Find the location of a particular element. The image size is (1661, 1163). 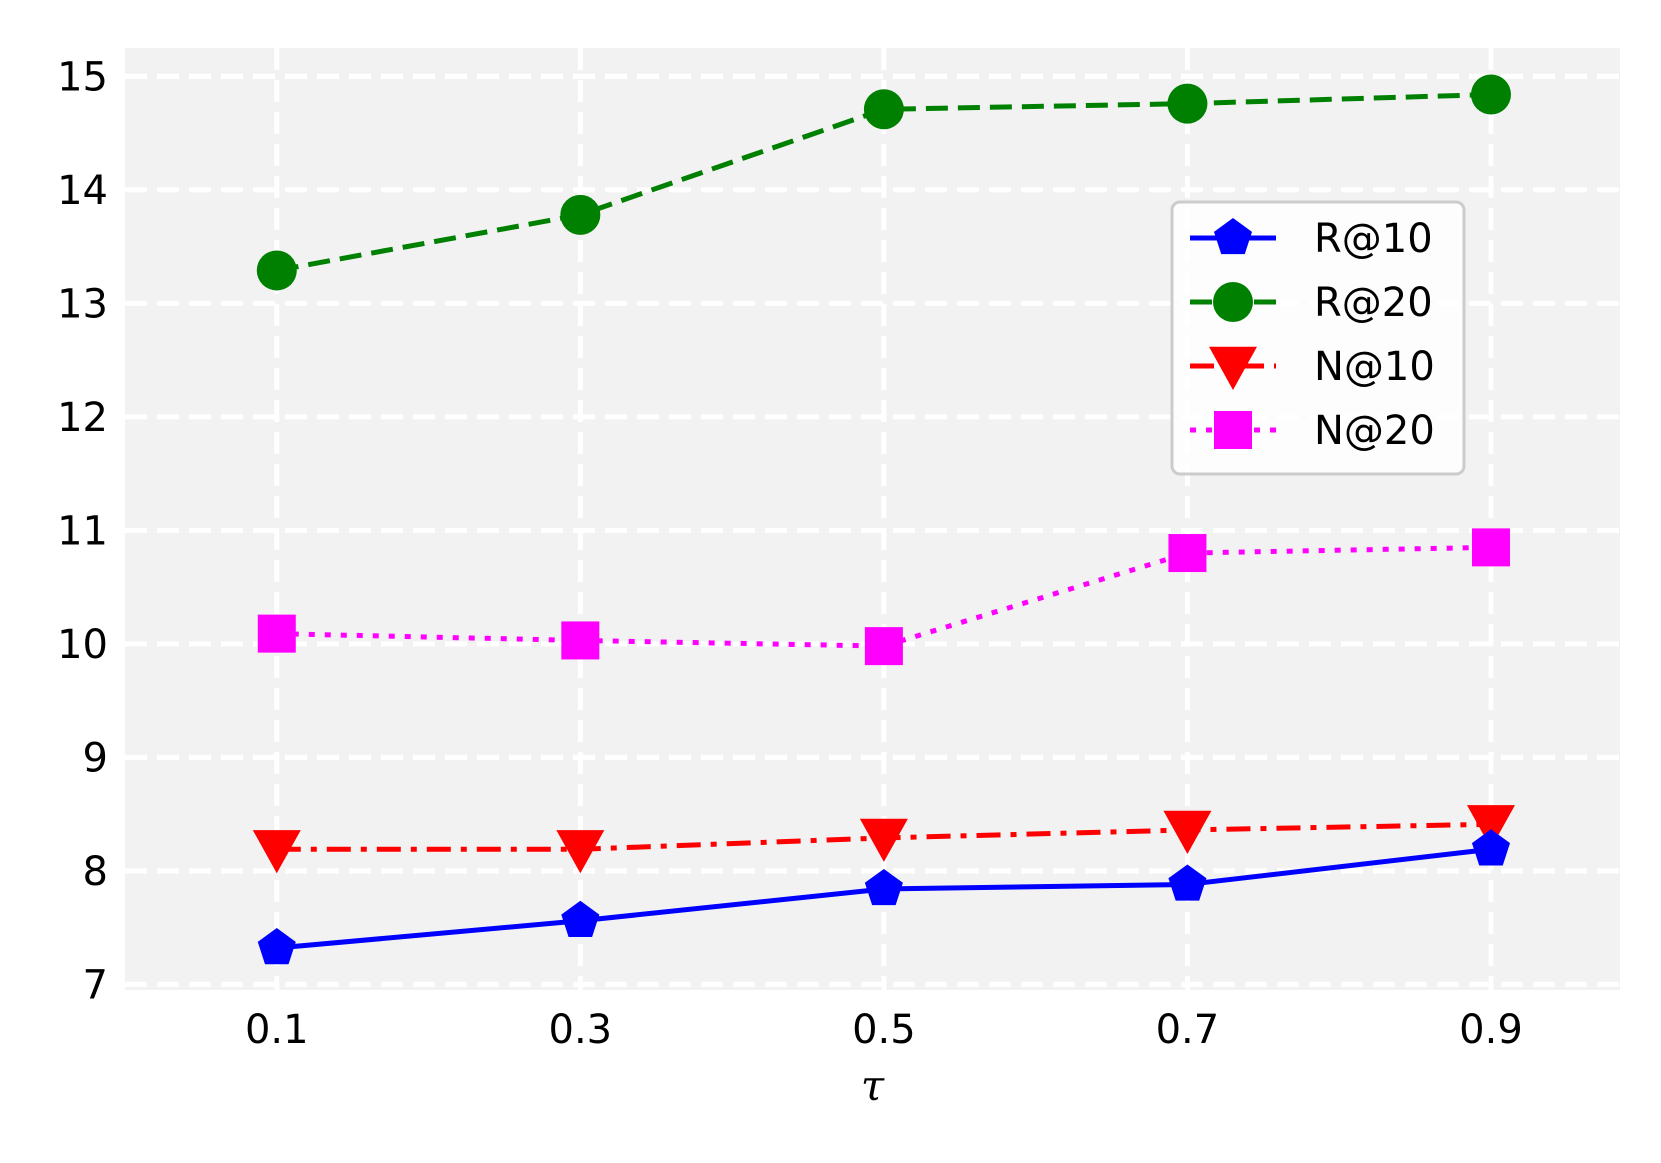

x-tick-label: 0.9 is located at coordinates (1491, 1030).